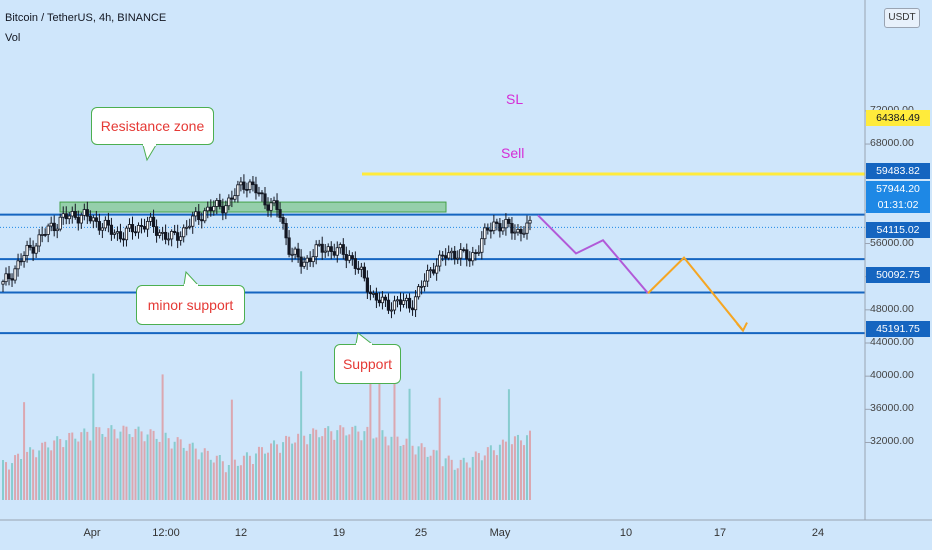 Image resolution: width=932 pixels, height=550 pixels. I want to click on y-tick-label: 32000.00, so click(892, 441).